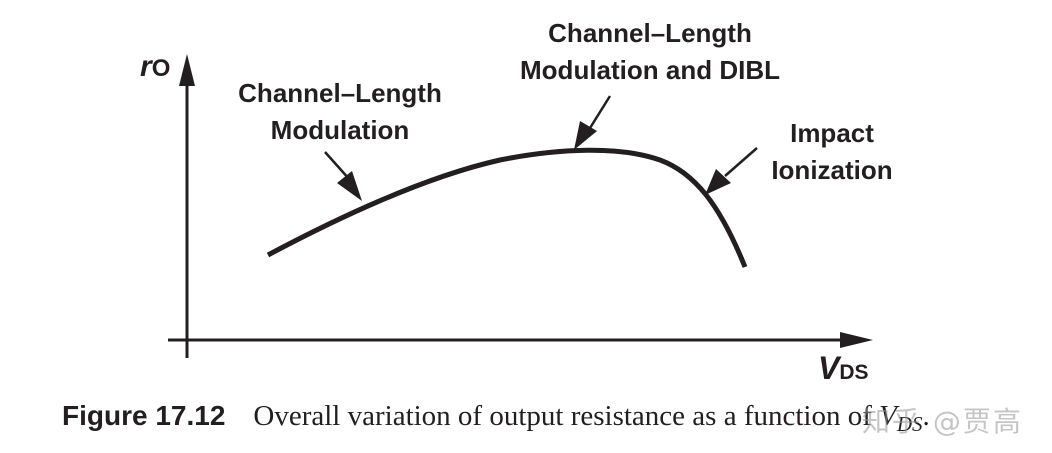 Image resolution: width=1052 pixels, height=453 pixels. I want to click on caption-variable: V, so click(888, 416).